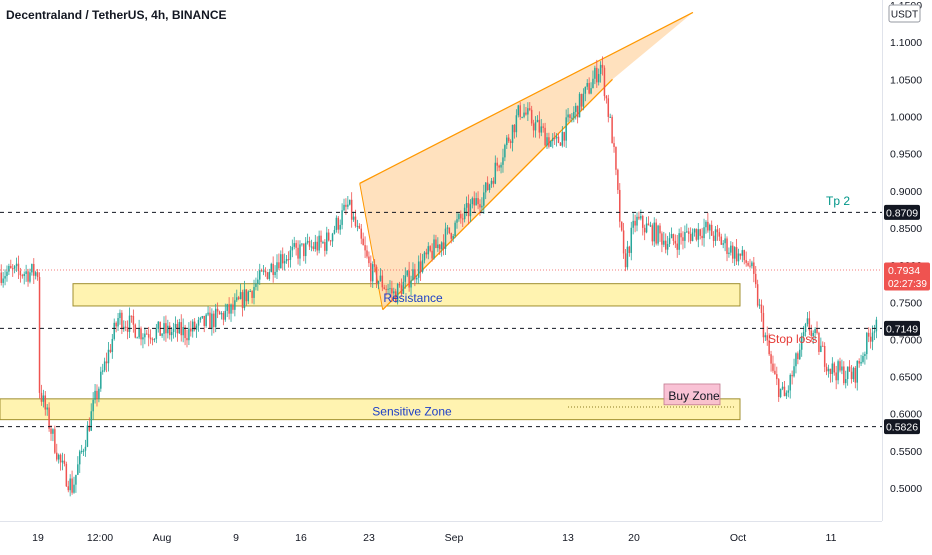  Describe the element at coordinates (904, 271) in the screenshot. I see `current-price-value: 0.7934` at that location.